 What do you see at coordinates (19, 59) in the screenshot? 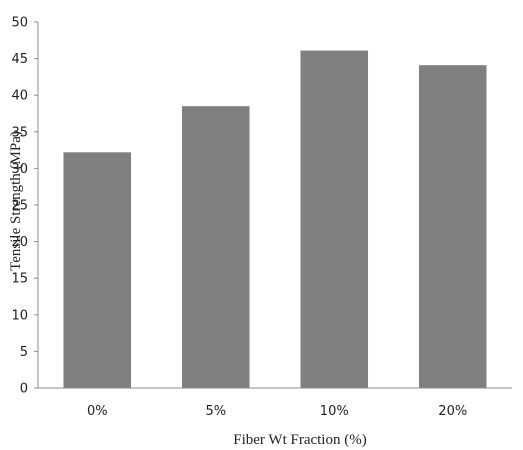
I see `y-tick-label: 45` at bounding box center [19, 59].